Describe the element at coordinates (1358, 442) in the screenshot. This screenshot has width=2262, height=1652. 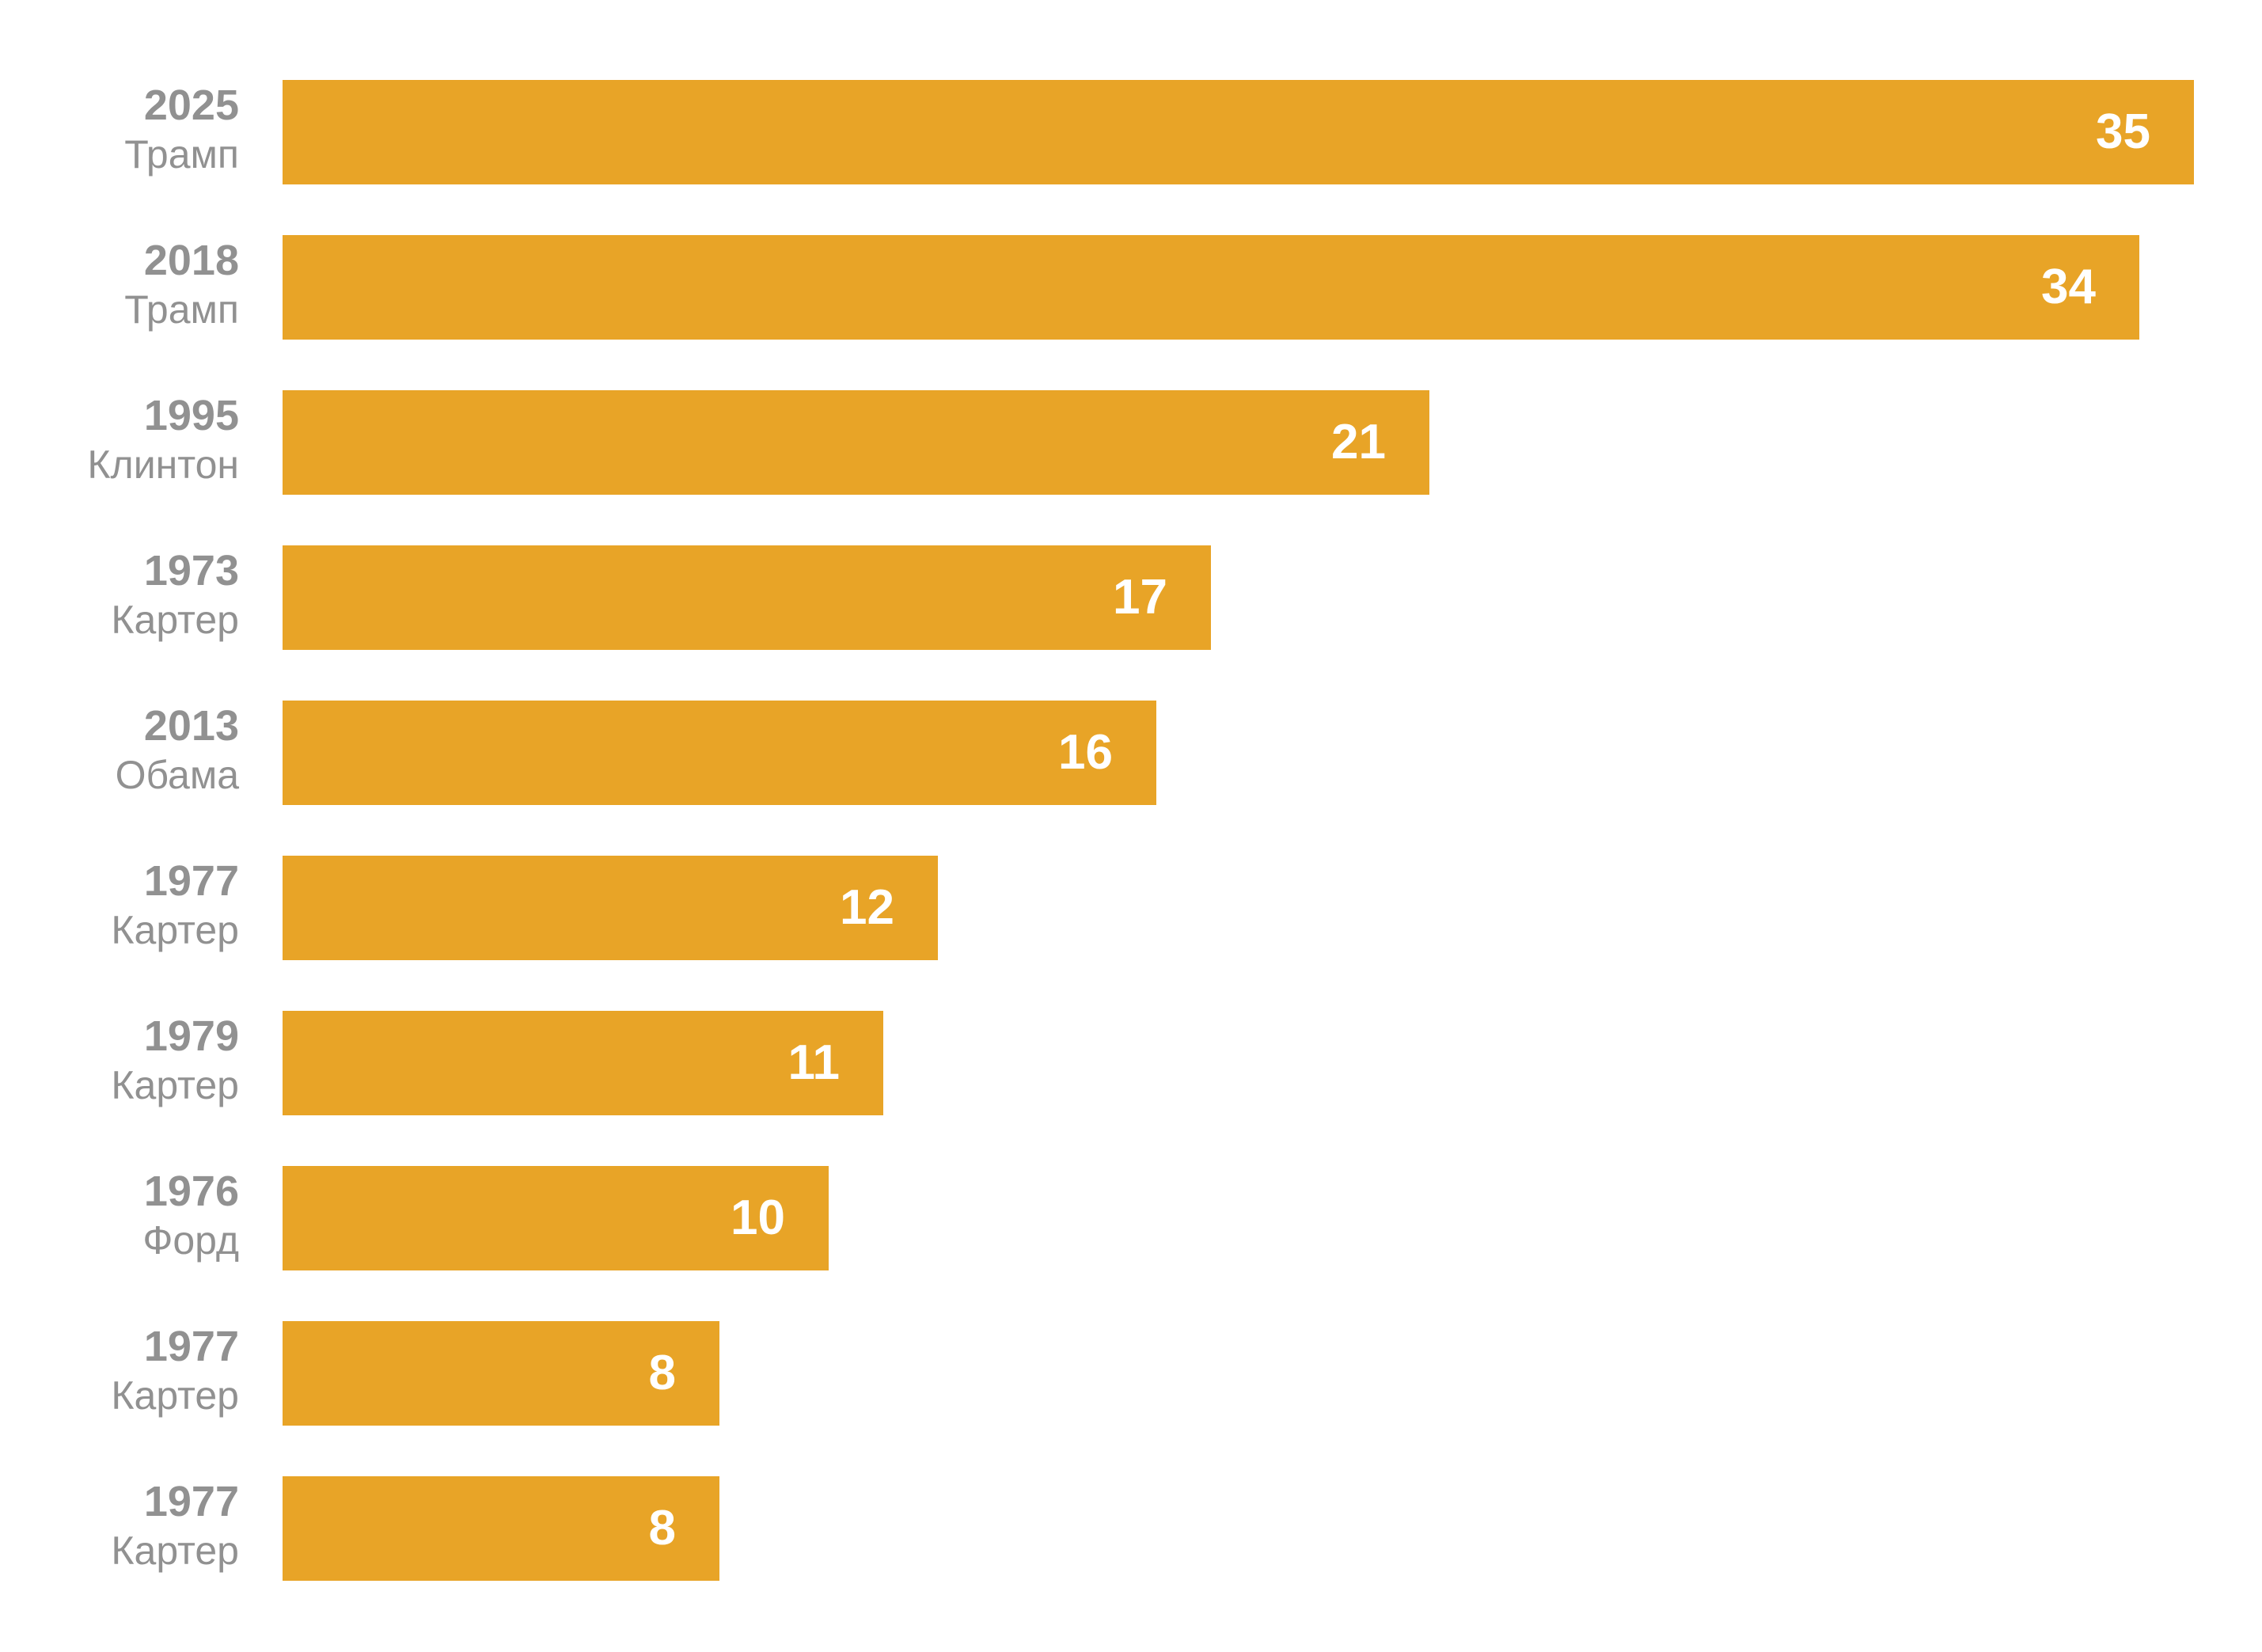
I see `bar-value-label: 21` at that location.